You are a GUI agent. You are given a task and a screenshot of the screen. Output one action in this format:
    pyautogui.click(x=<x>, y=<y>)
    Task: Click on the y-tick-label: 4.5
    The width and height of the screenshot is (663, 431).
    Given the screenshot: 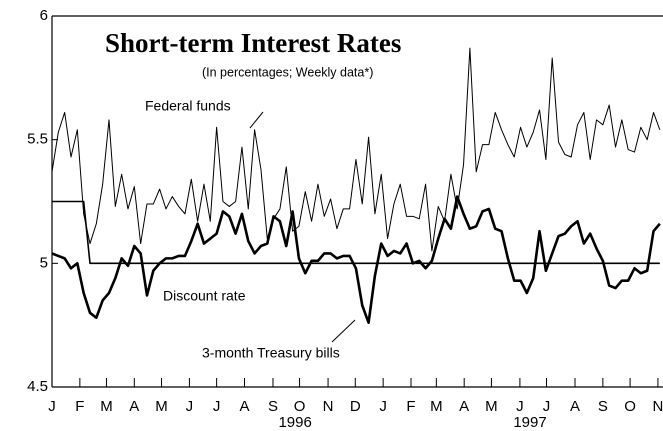 What is the action you would take?
    pyautogui.click(x=37, y=386)
    